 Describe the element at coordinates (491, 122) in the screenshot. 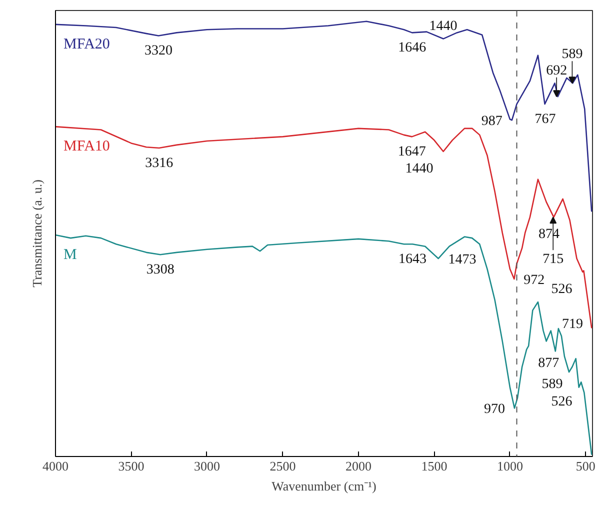

I see `annotation: 987` at that location.